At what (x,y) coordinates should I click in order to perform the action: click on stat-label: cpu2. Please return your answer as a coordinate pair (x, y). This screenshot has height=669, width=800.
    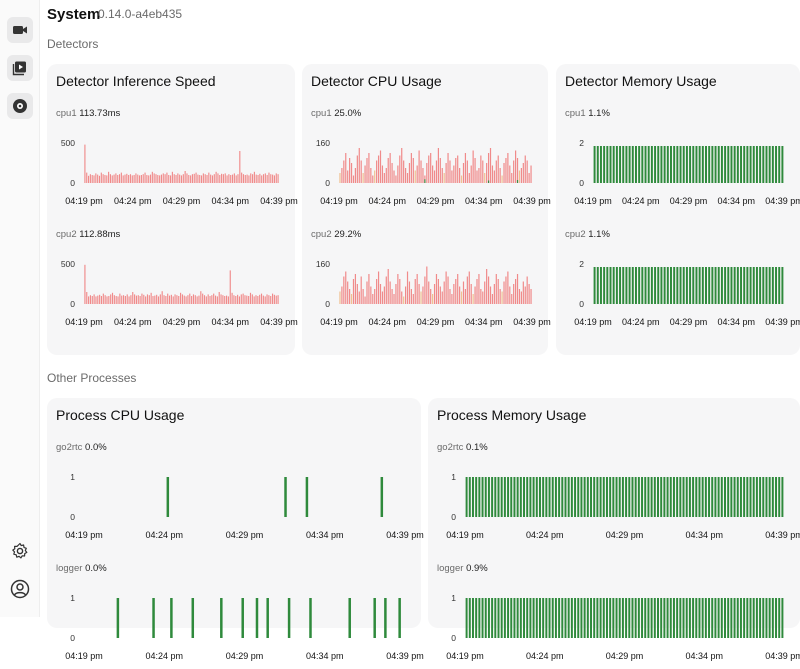
    Looking at the image, I should click on (321, 234).